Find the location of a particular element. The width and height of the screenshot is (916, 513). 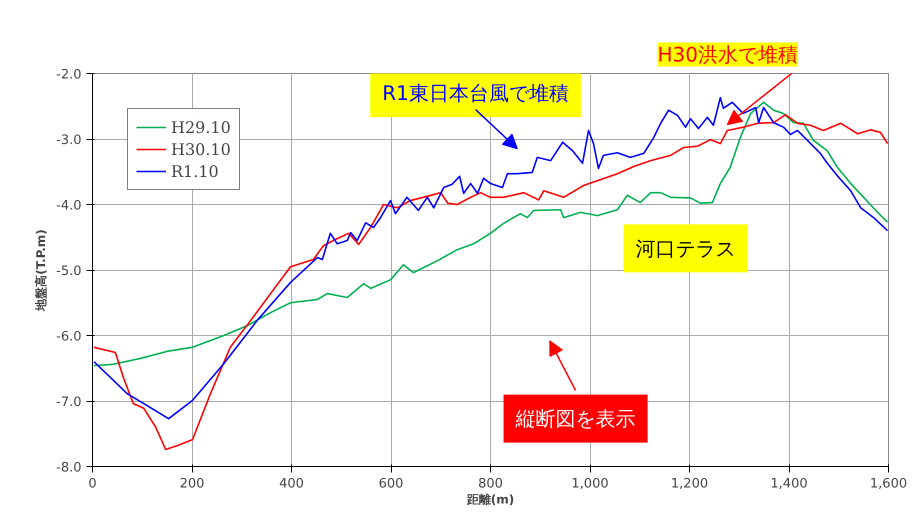

x-axis-title: 距離(m) is located at coordinates (490, 499).